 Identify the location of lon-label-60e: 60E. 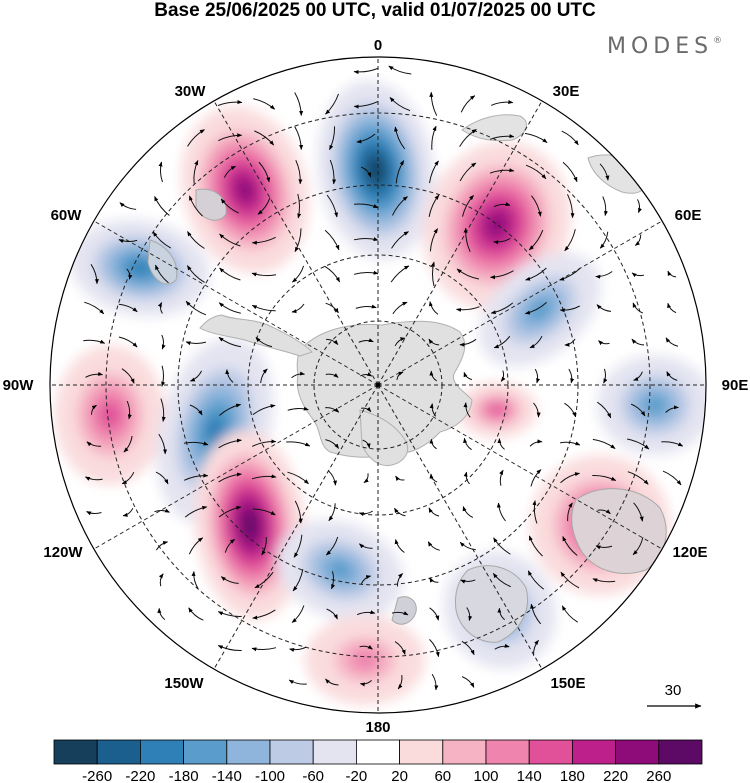
(688, 215).